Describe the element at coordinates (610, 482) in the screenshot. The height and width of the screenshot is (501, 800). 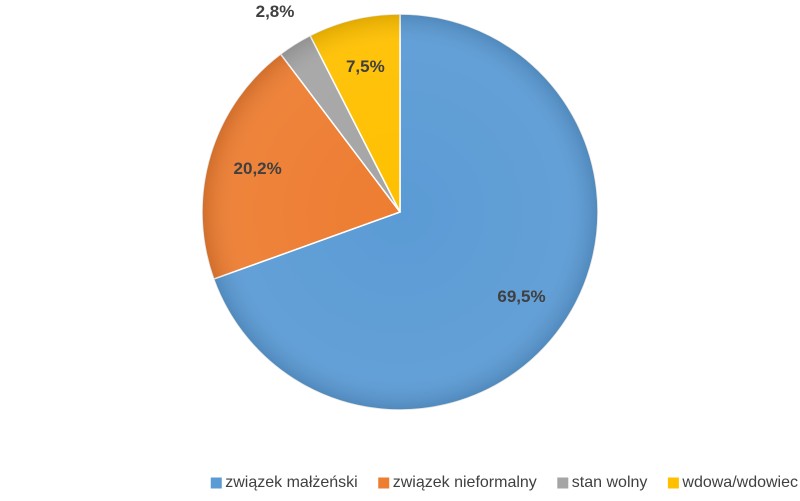
I see `legend-label: stan wolny` at that location.